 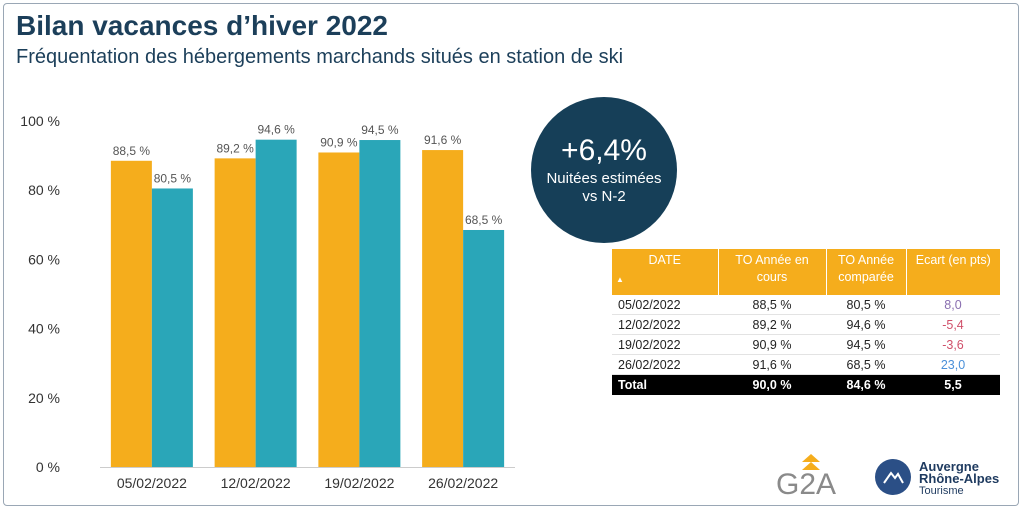 I want to click on column-header-label: DATE, so click(x=664, y=260).